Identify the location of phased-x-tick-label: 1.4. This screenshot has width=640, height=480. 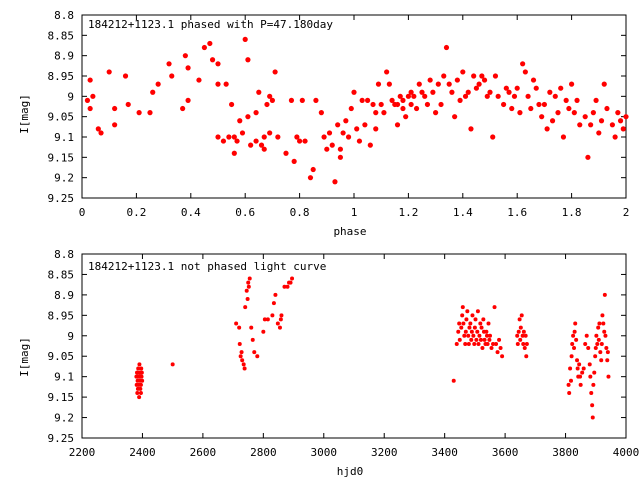
(463, 212).